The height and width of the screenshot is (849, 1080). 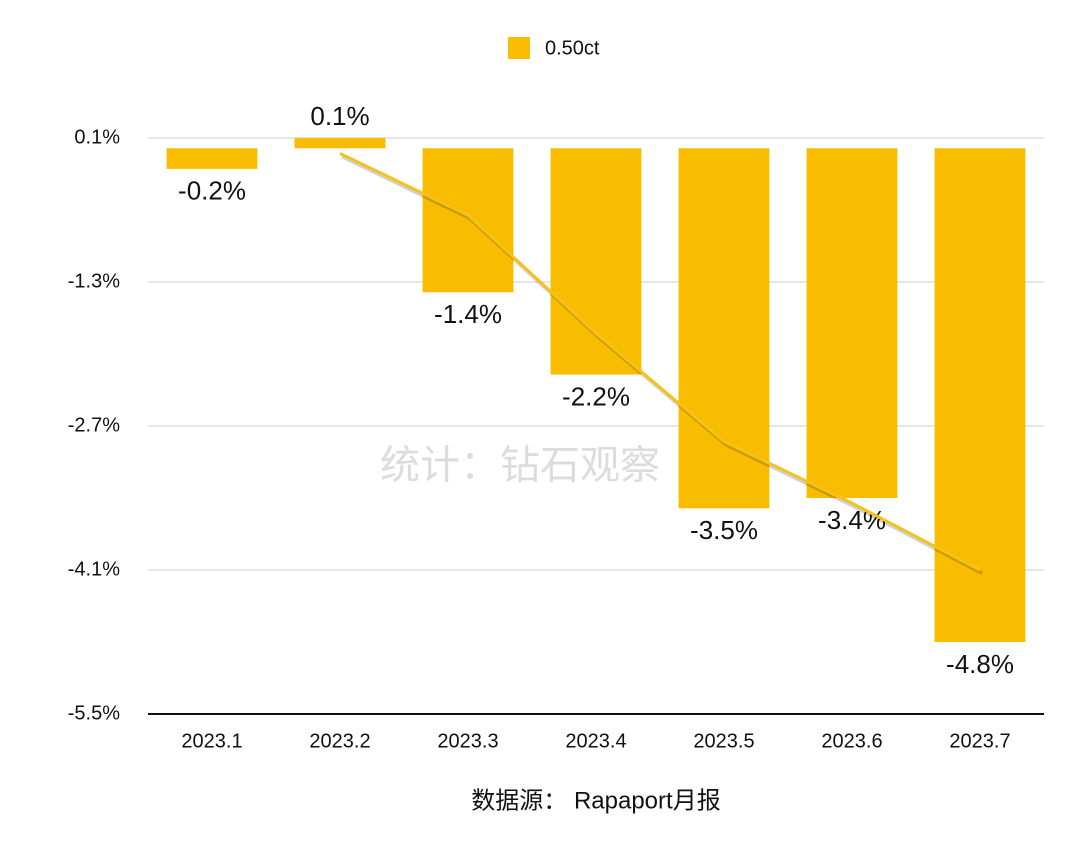 What do you see at coordinates (97, 137) in the screenshot?
I see `y-tick-label: 0.1%` at bounding box center [97, 137].